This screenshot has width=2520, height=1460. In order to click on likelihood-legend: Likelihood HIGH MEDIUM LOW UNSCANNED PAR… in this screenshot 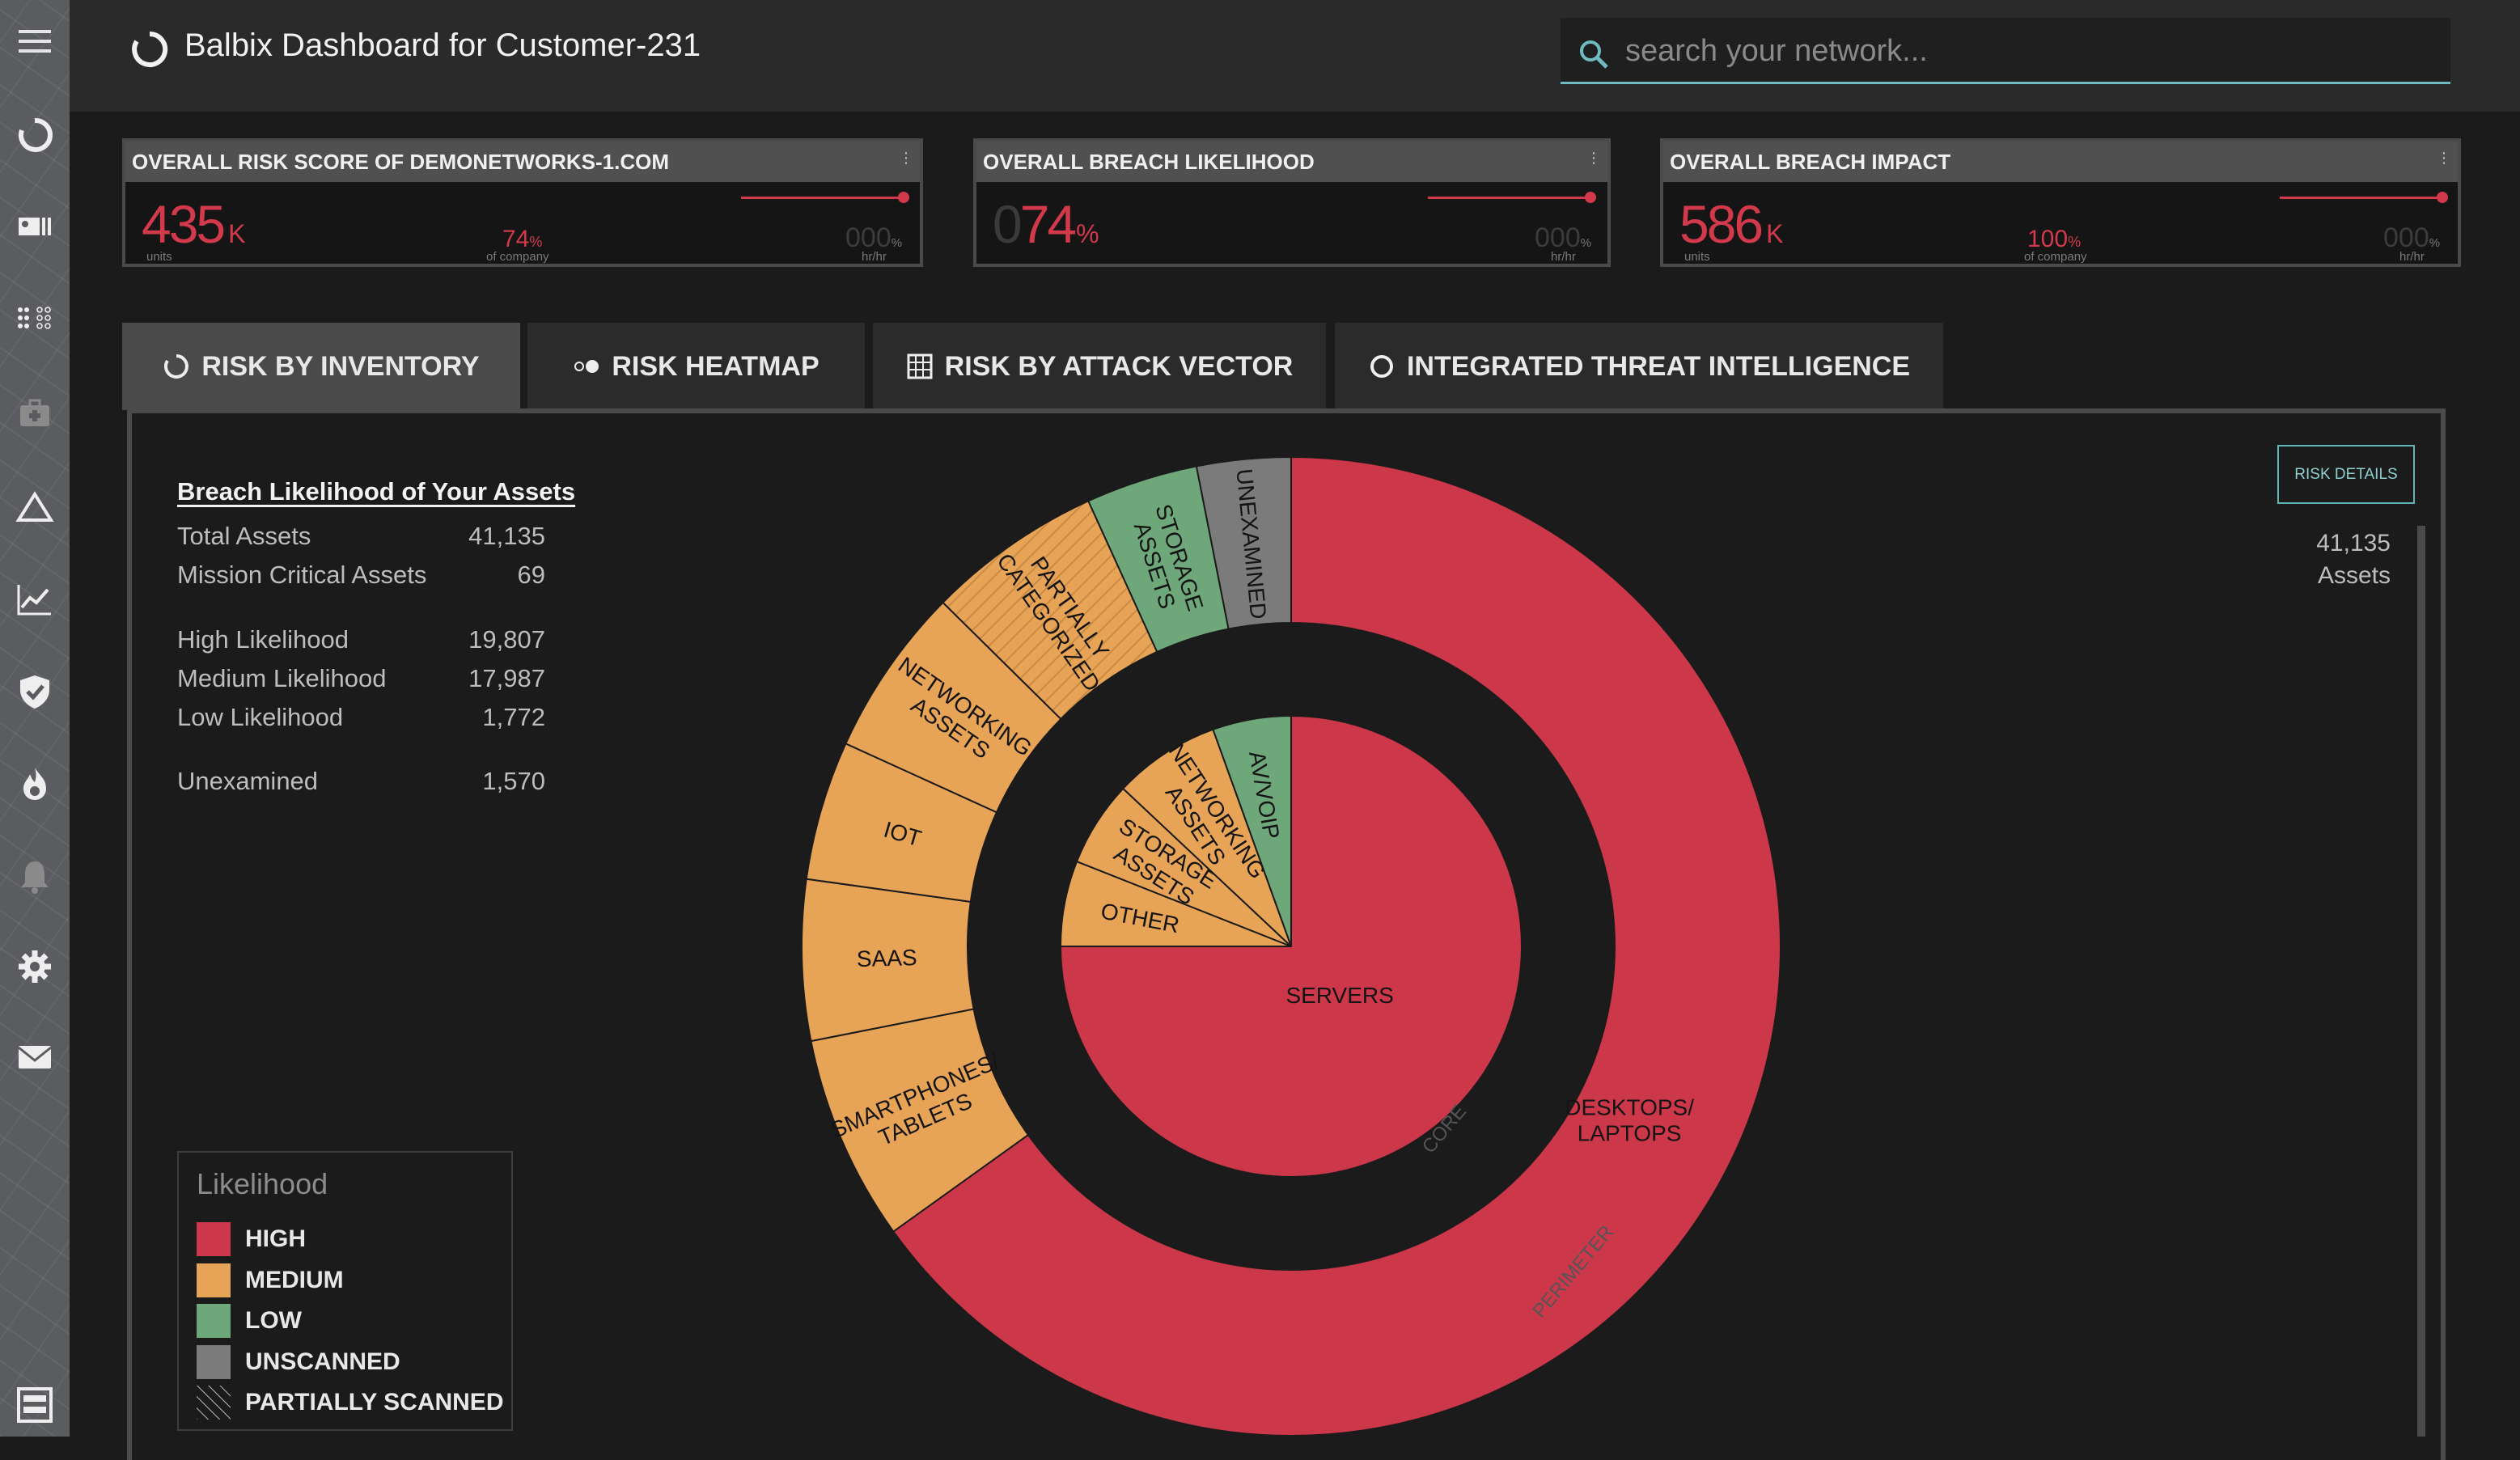, I will do `click(345, 1291)`.